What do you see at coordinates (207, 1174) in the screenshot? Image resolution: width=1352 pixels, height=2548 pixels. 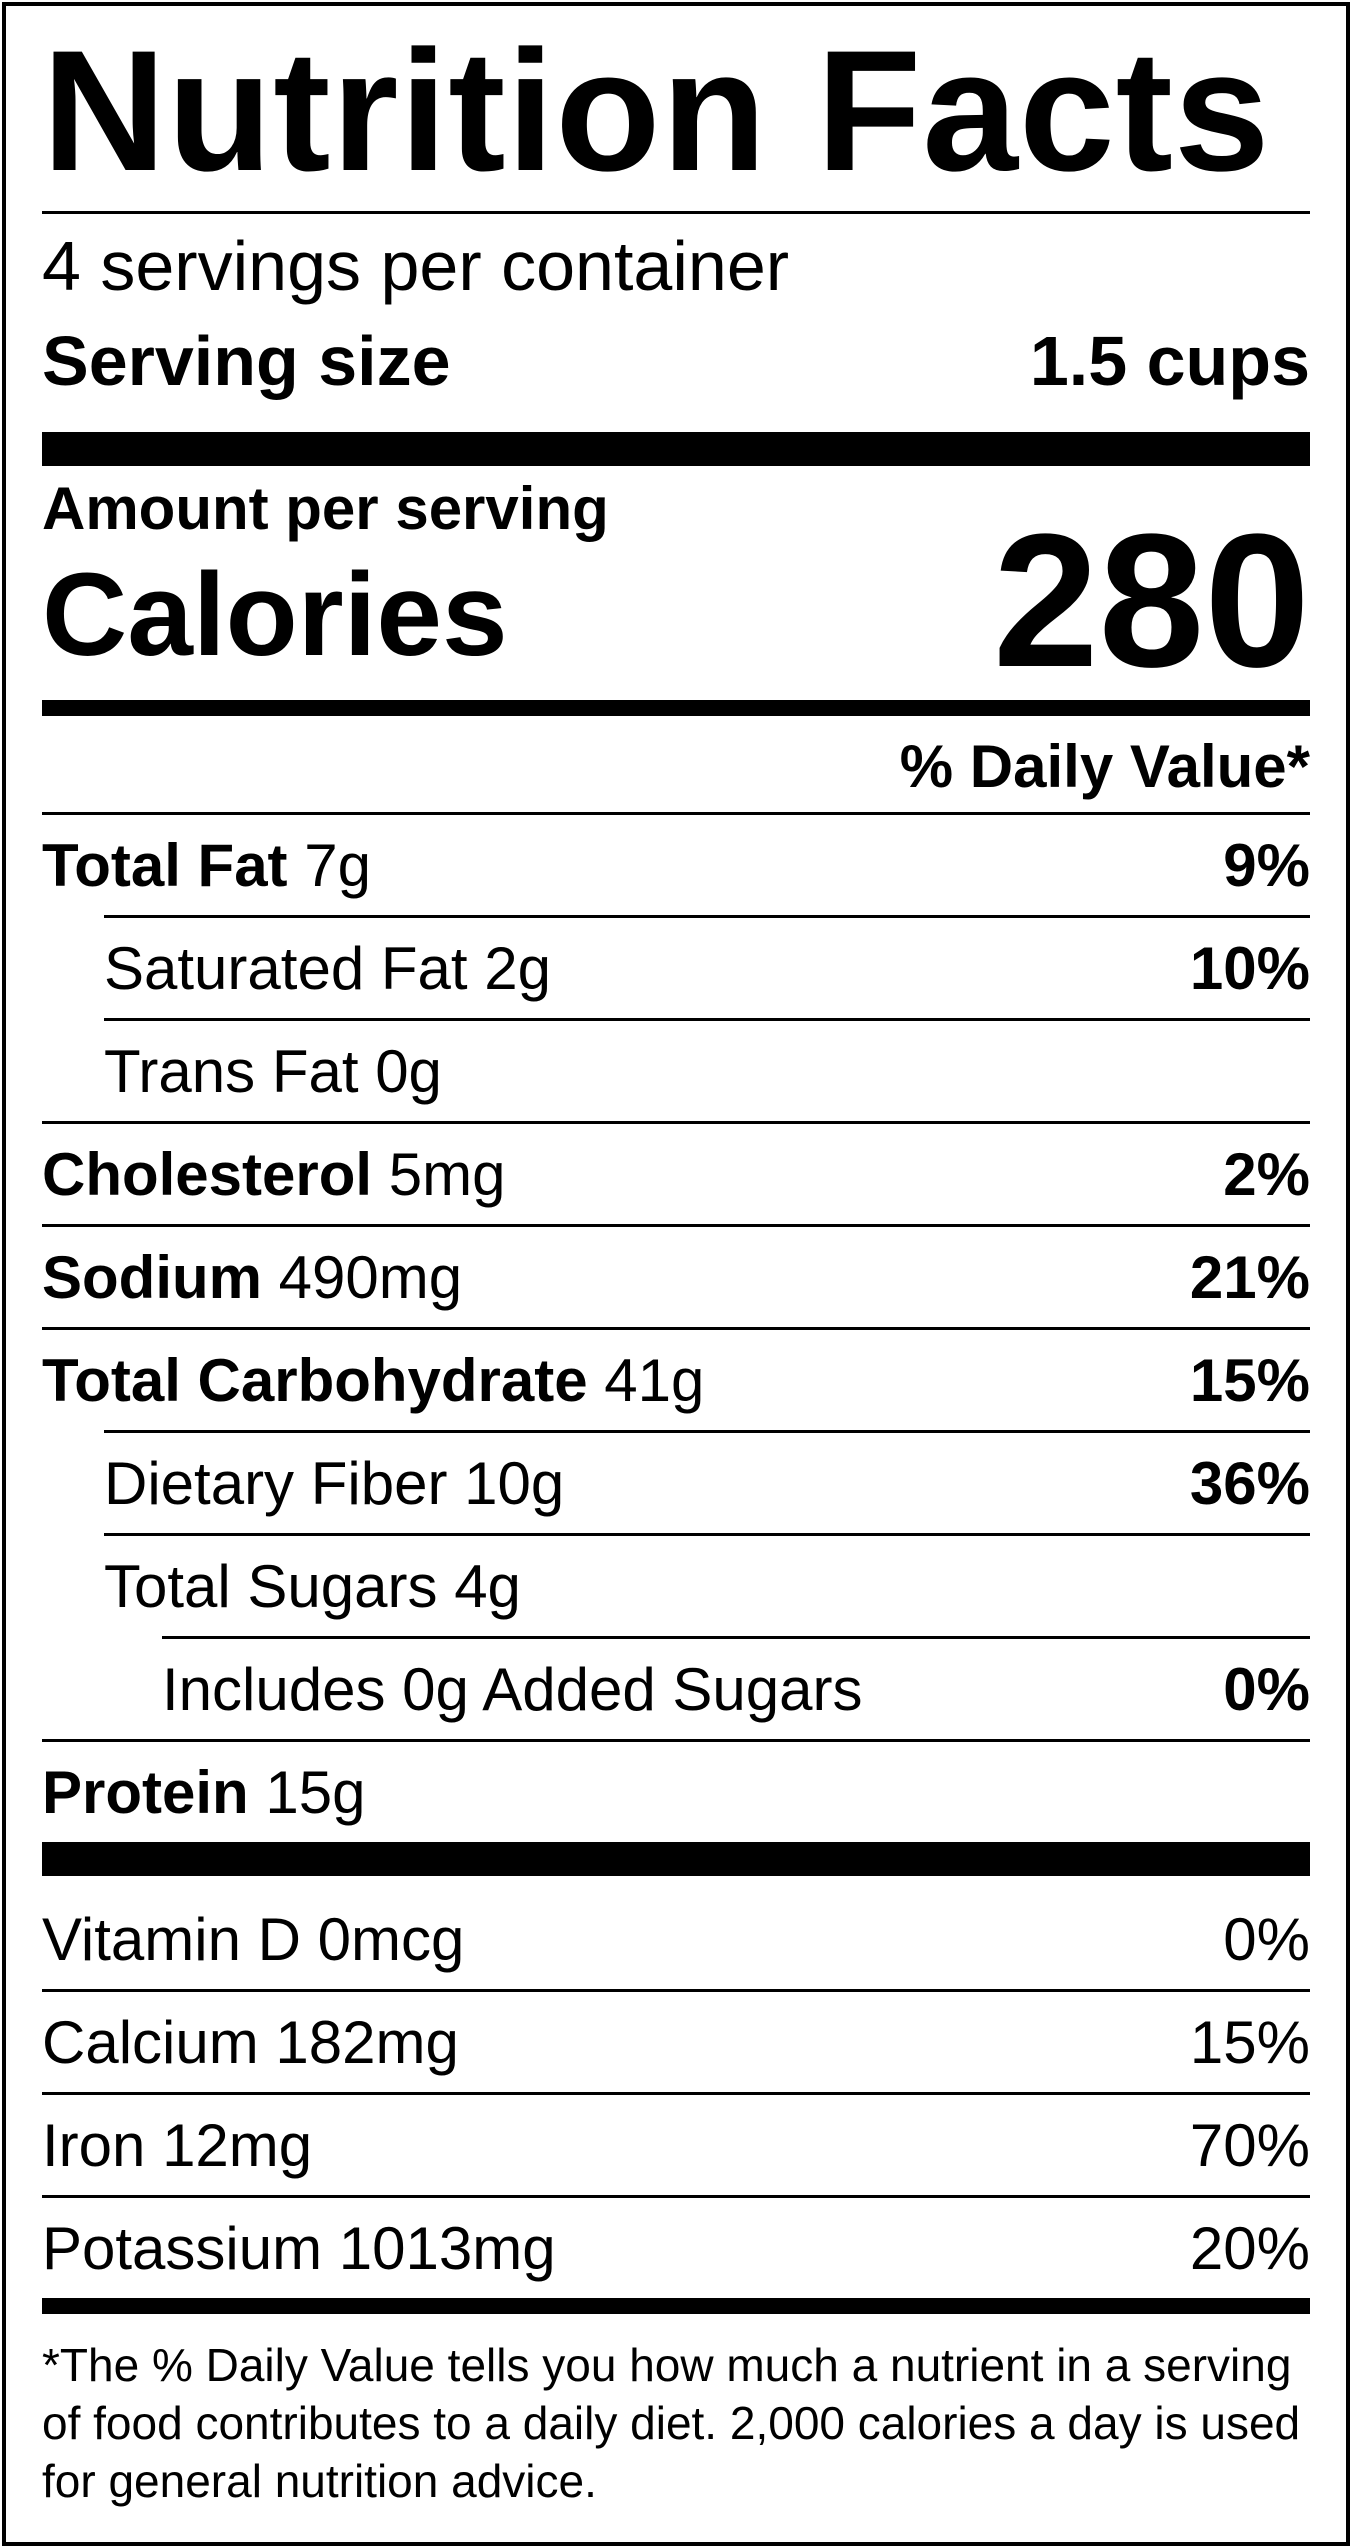 I see `nutrient-label: Cholesterol` at bounding box center [207, 1174].